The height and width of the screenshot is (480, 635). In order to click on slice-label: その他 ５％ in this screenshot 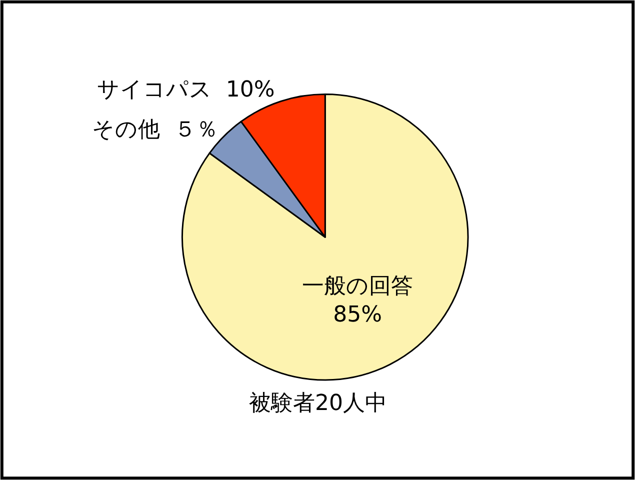, I will do `click(155, 129)`.